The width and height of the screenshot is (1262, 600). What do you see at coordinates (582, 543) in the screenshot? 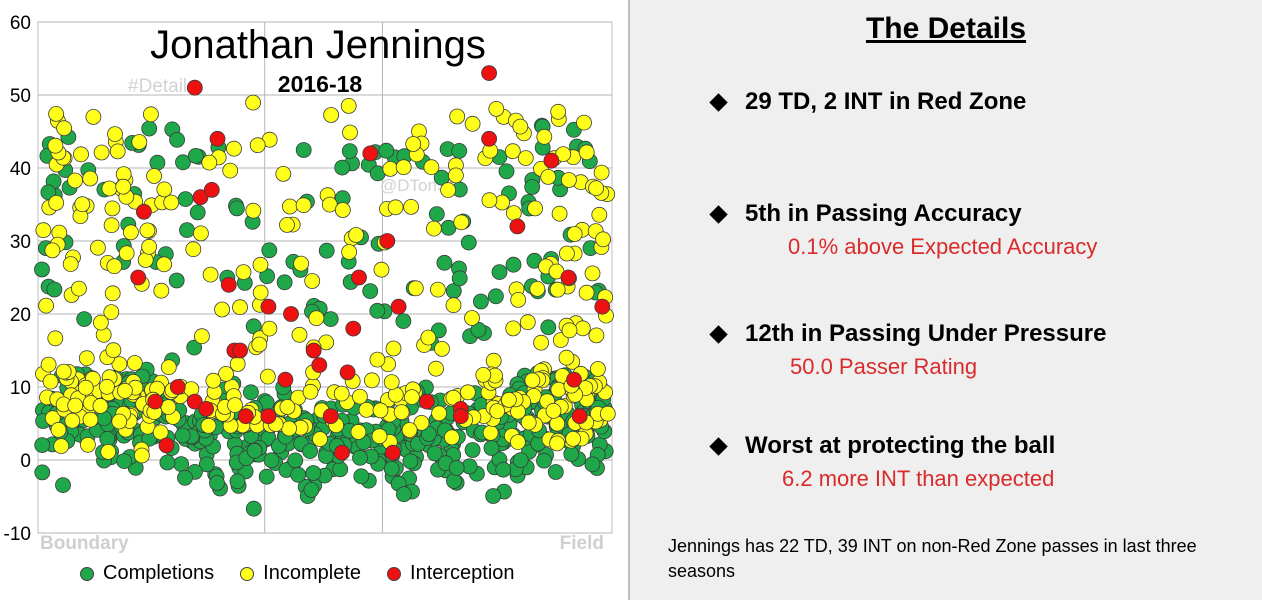
I see `x-label-field: Field` at bounding box center [582, 543].